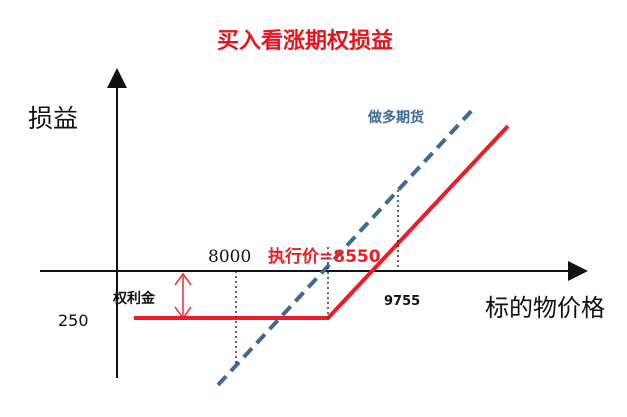  I want to click on tick-8000-label: 8000, so click(229, 257).